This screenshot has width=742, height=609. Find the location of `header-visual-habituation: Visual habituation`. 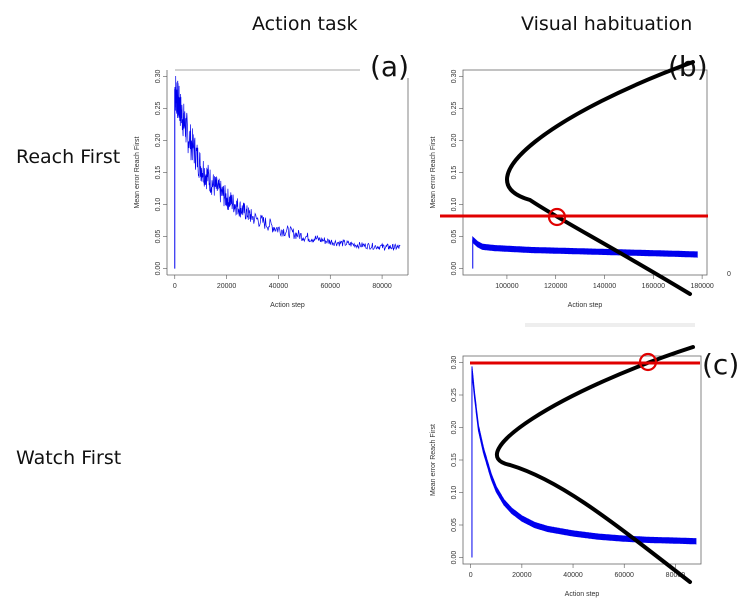

header-visual-habituation: Visual habituation is located at coordinates (606, 24).